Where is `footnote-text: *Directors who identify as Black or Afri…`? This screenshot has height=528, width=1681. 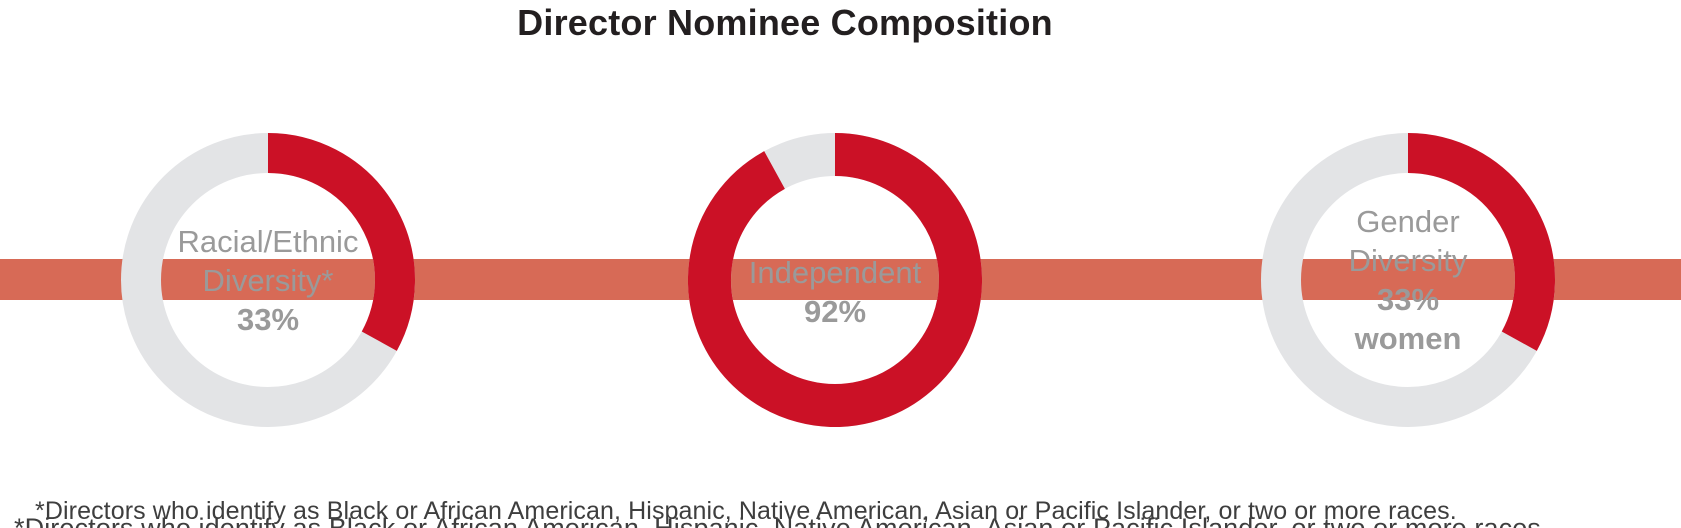 footnote-text: *Directors who identify as Black or Afri… is located at coordinates (746, 511).